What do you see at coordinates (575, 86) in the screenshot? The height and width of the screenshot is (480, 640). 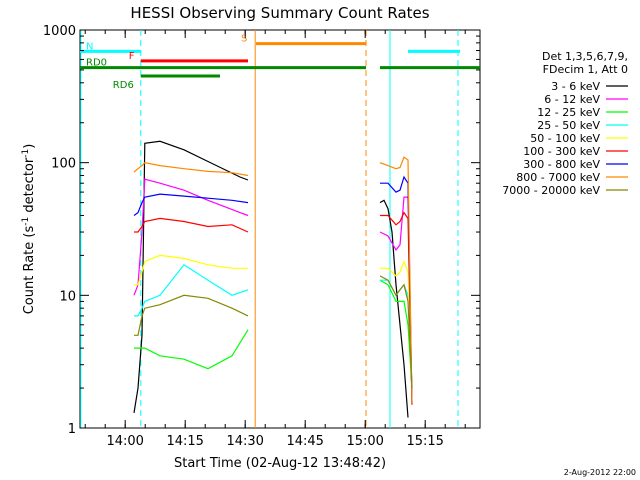 I see `legend-entry-0: 3 - 6 keV` at bounding box center [575, 86].